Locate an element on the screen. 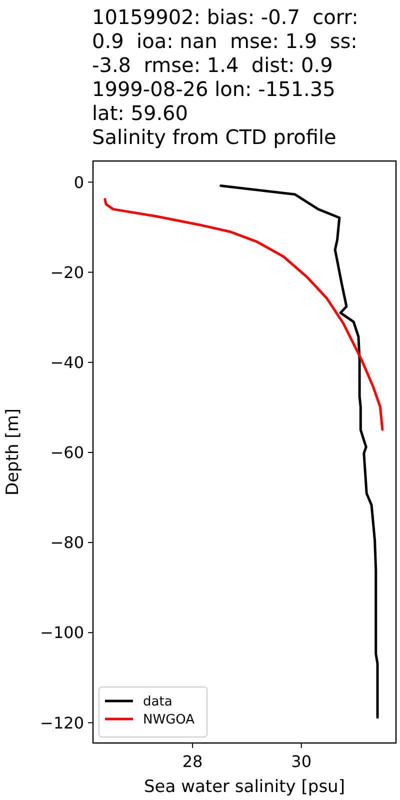 Image resolution: width=400 pixels, height=800 pixels. legend-label: data is located at coordinates (157, 702).